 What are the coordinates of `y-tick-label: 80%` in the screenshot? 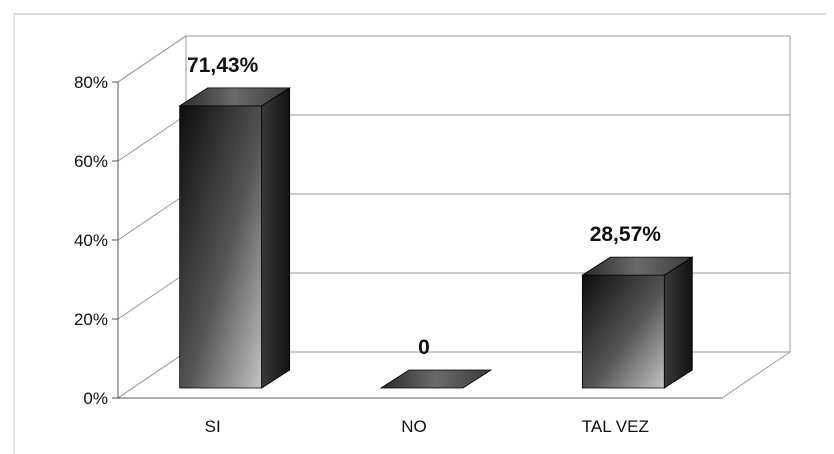 It's located at (91, 82).